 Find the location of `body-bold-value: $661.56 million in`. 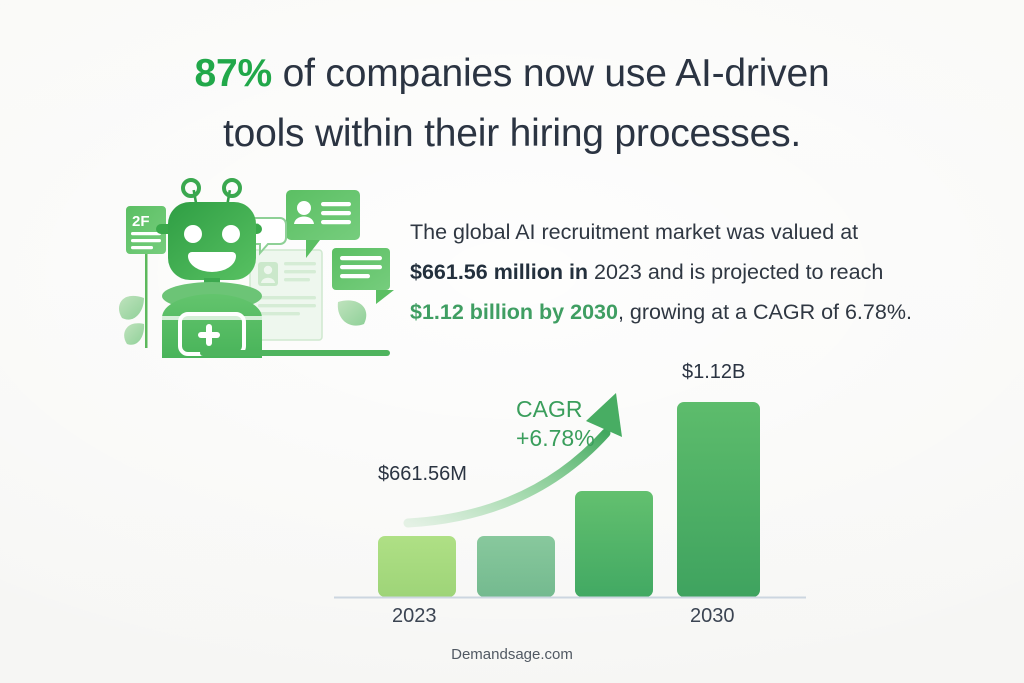

body-bold-value: $661.56 million in is located at coordinates (499, 271).